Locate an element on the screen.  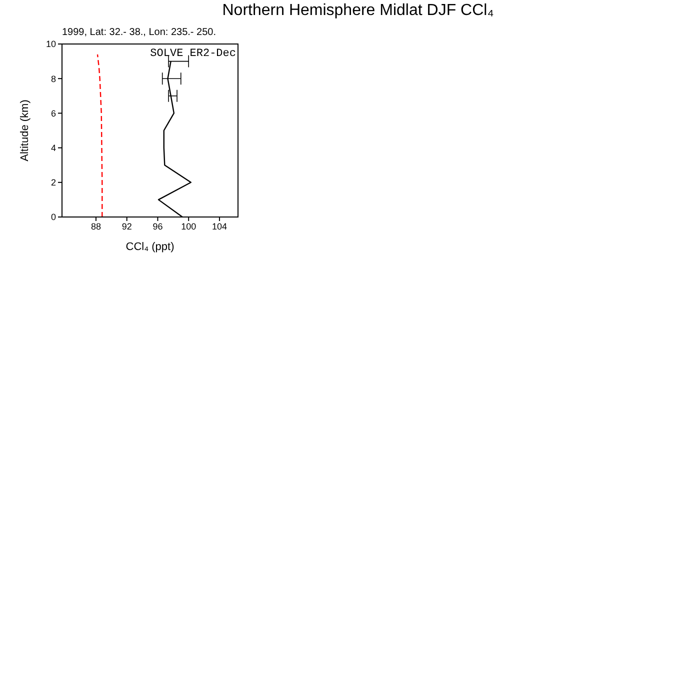
x-tick-label: 88 is located at coordinates (95, 226).